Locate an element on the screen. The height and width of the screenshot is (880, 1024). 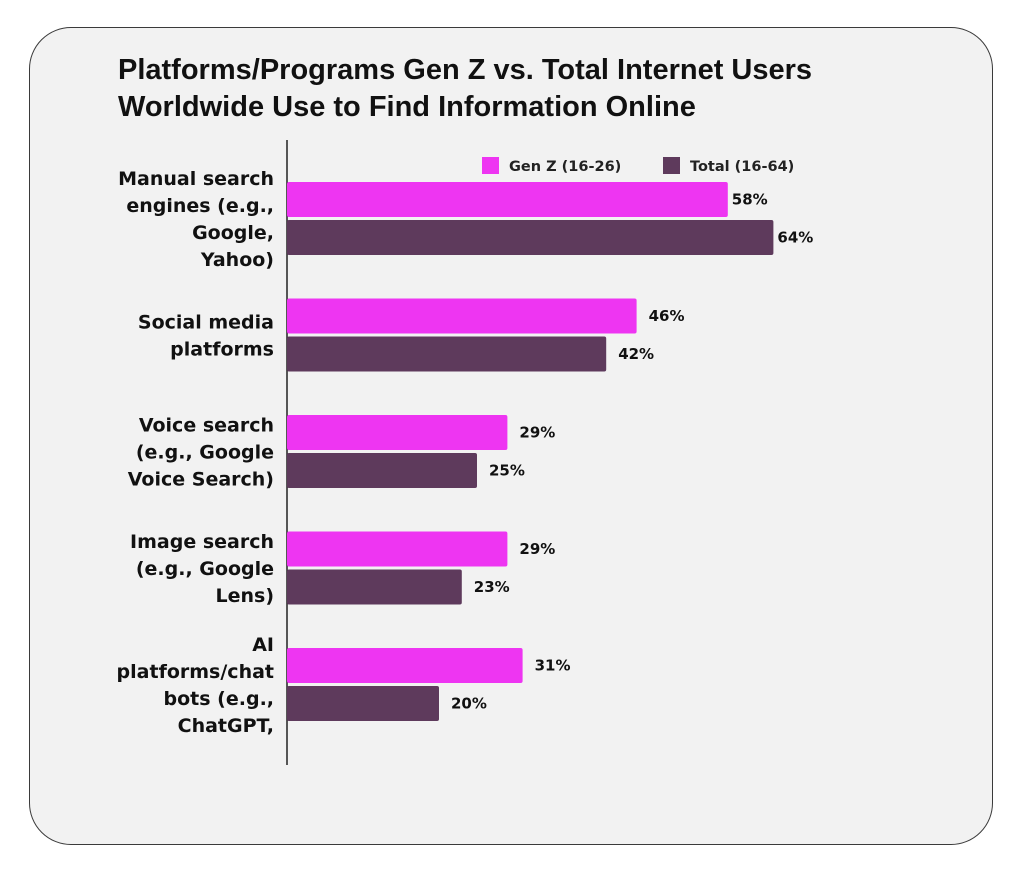
legend: Gen Z (16-26) Total (16-64) is located at coordinates (638, 166).